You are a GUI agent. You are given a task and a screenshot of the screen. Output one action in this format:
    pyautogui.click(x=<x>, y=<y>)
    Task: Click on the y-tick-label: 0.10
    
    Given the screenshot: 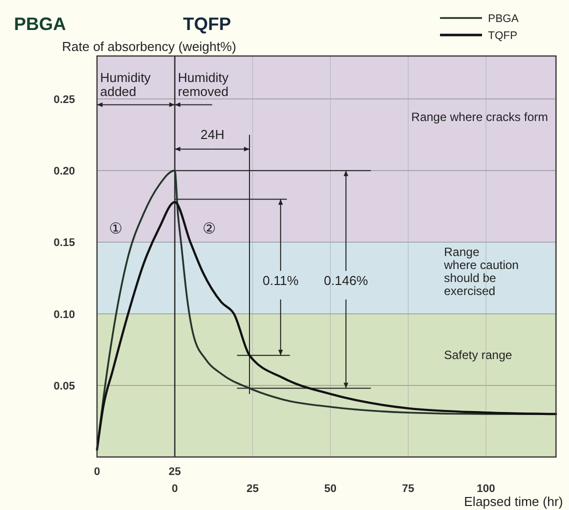 What is the action you would take?
    pyautogui.click(x=64, y=314)
    